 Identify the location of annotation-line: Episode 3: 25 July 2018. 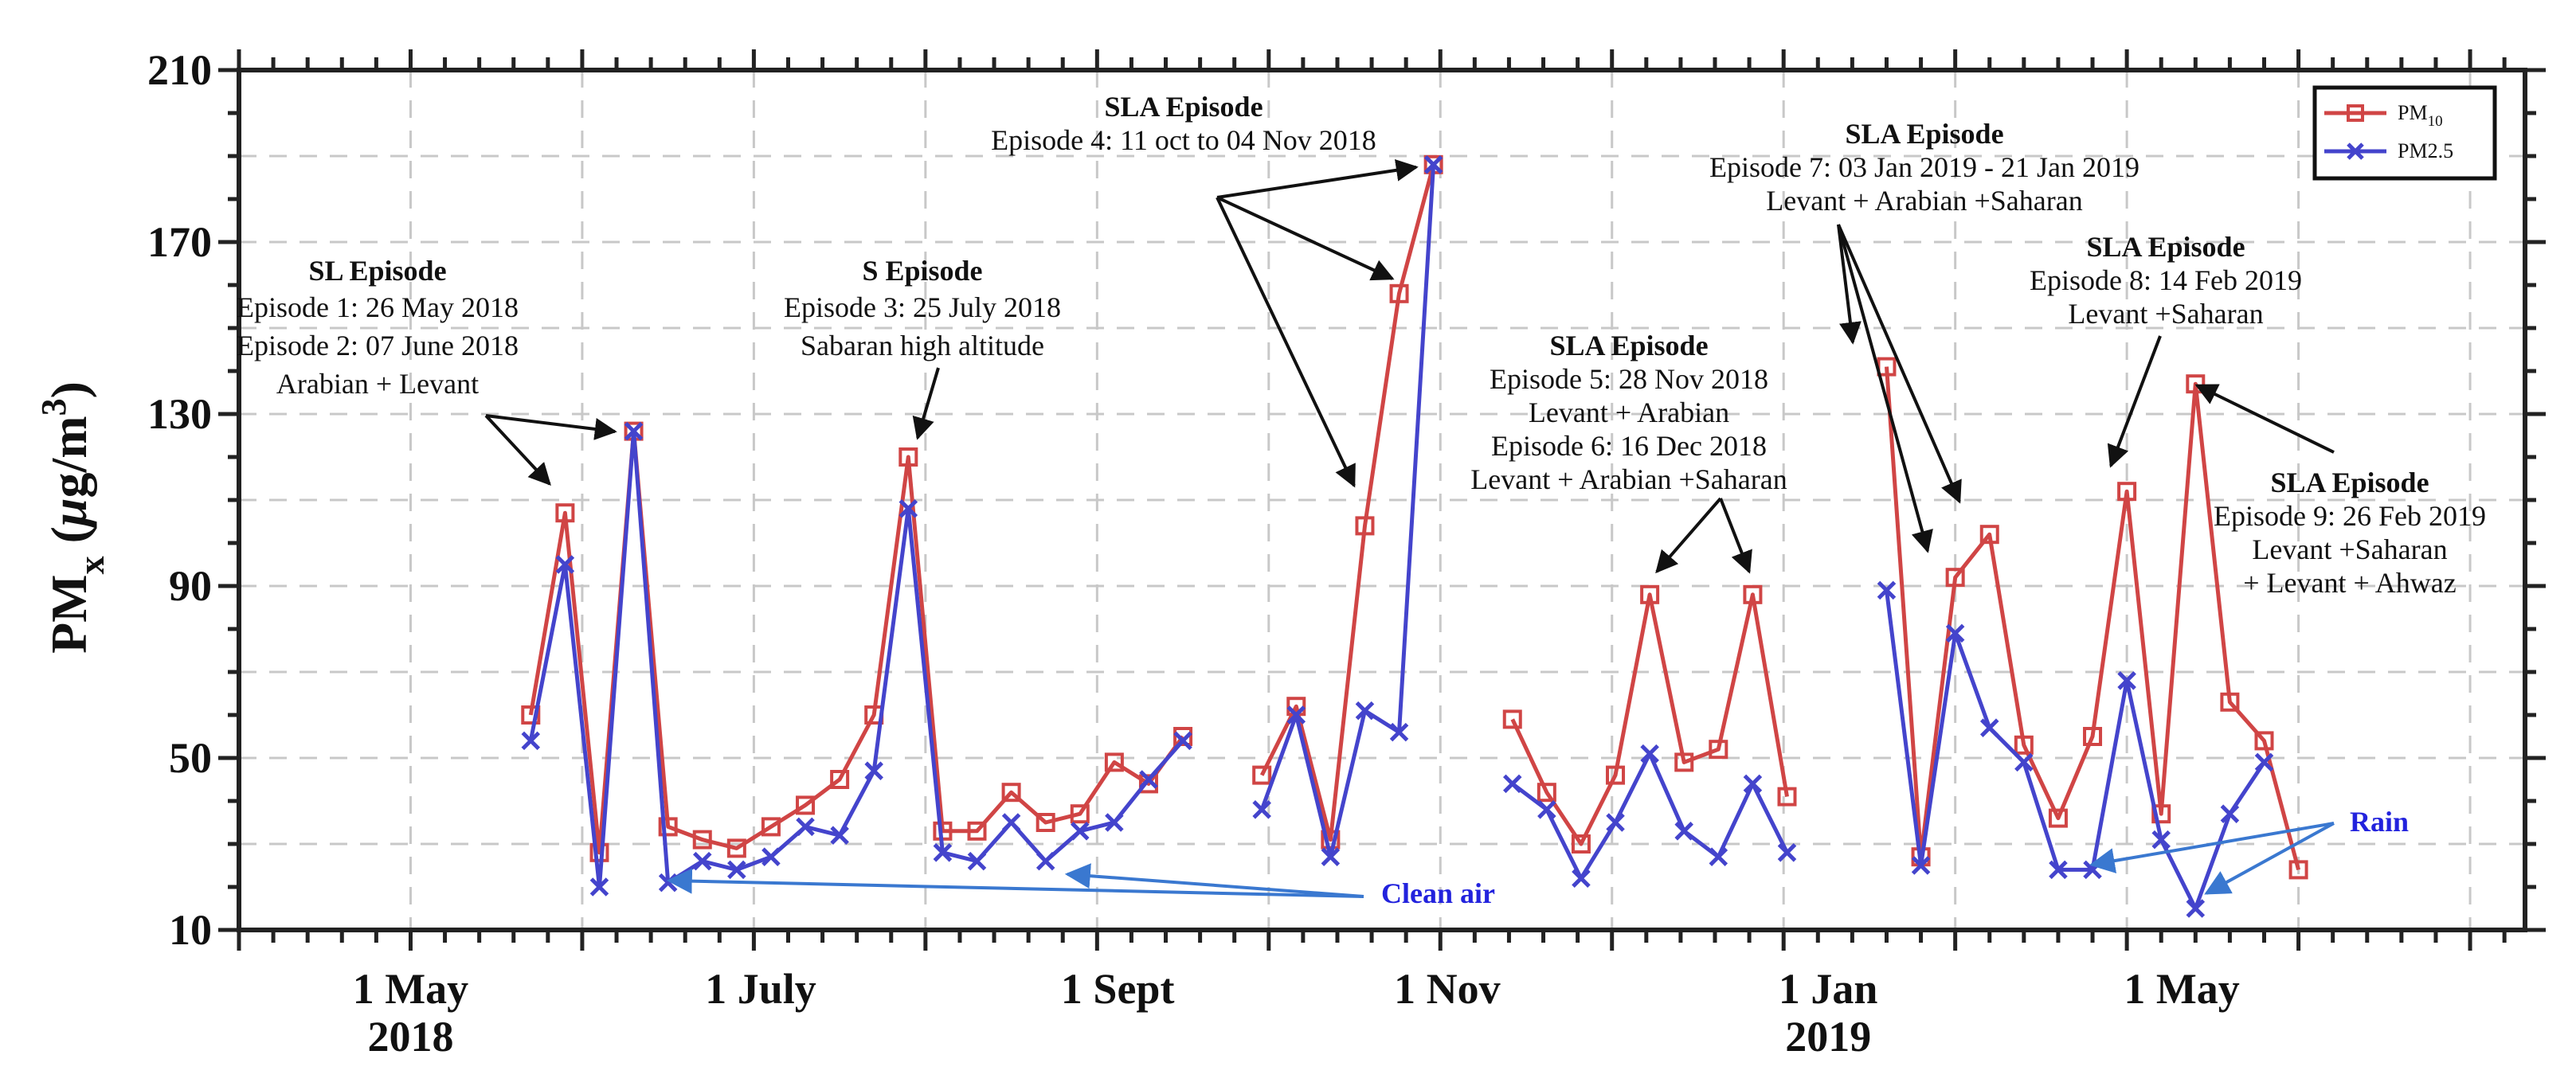
(922, 307).